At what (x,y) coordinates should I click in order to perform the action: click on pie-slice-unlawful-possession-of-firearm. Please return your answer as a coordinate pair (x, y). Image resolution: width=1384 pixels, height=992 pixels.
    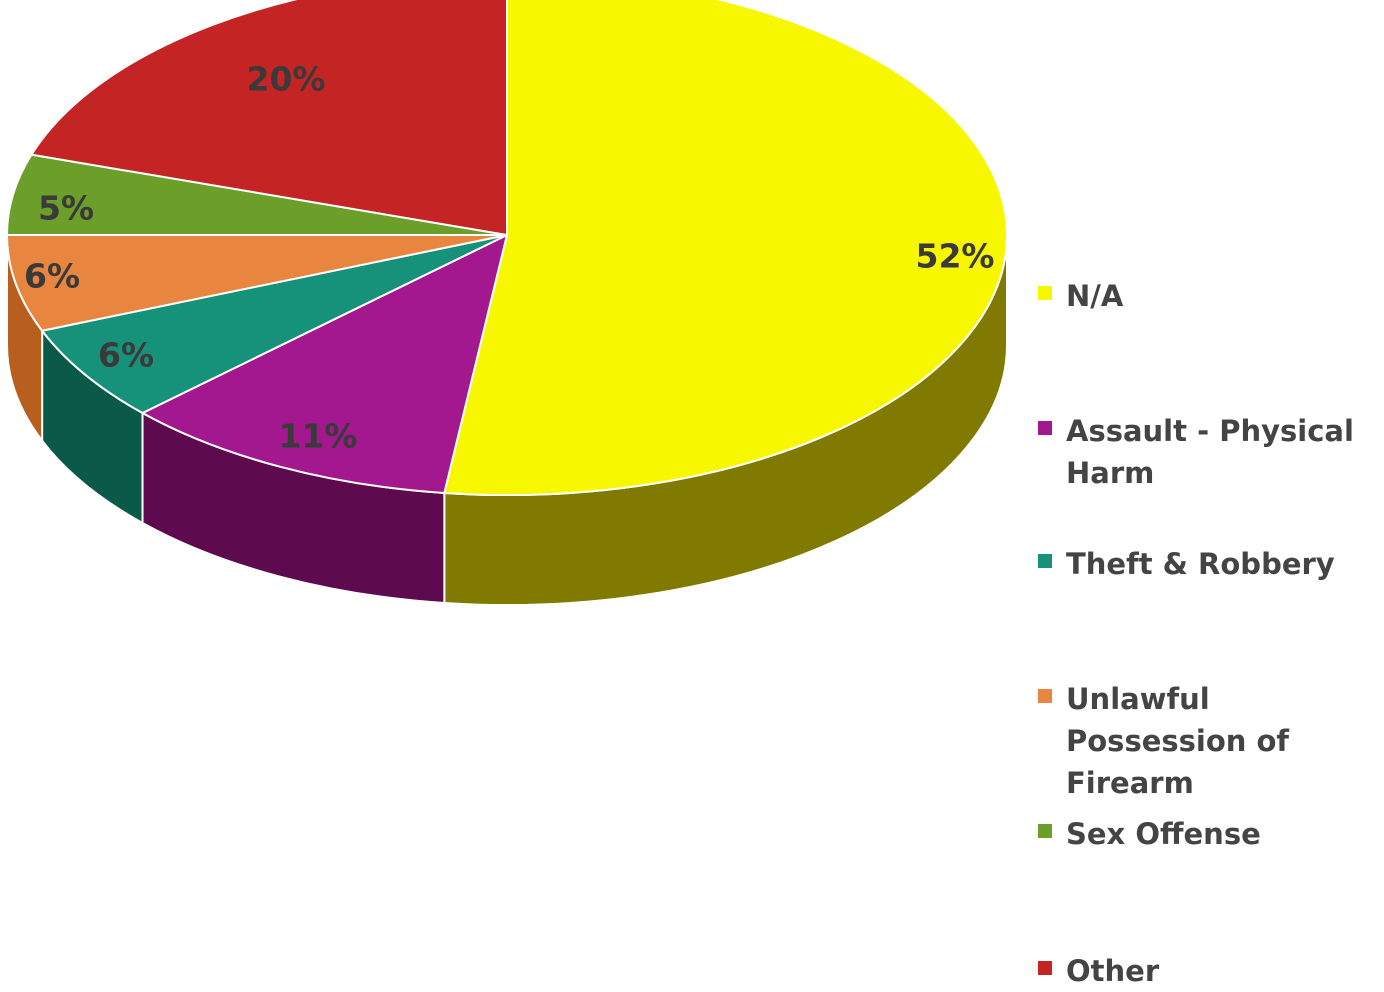
    Looking at the image, I should click on (256, 283).